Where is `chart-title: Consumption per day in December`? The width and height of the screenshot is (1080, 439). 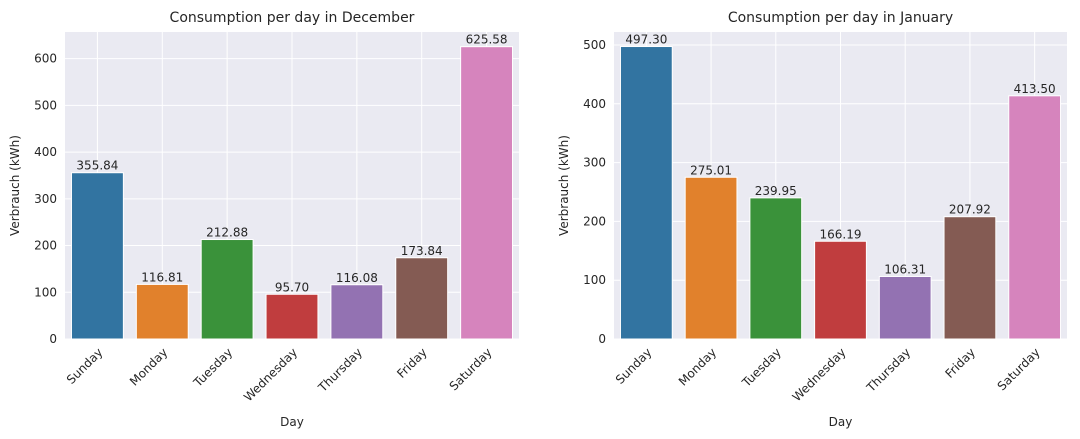 chart-title: Consumption per day in December is located at coordinates (292, 18).